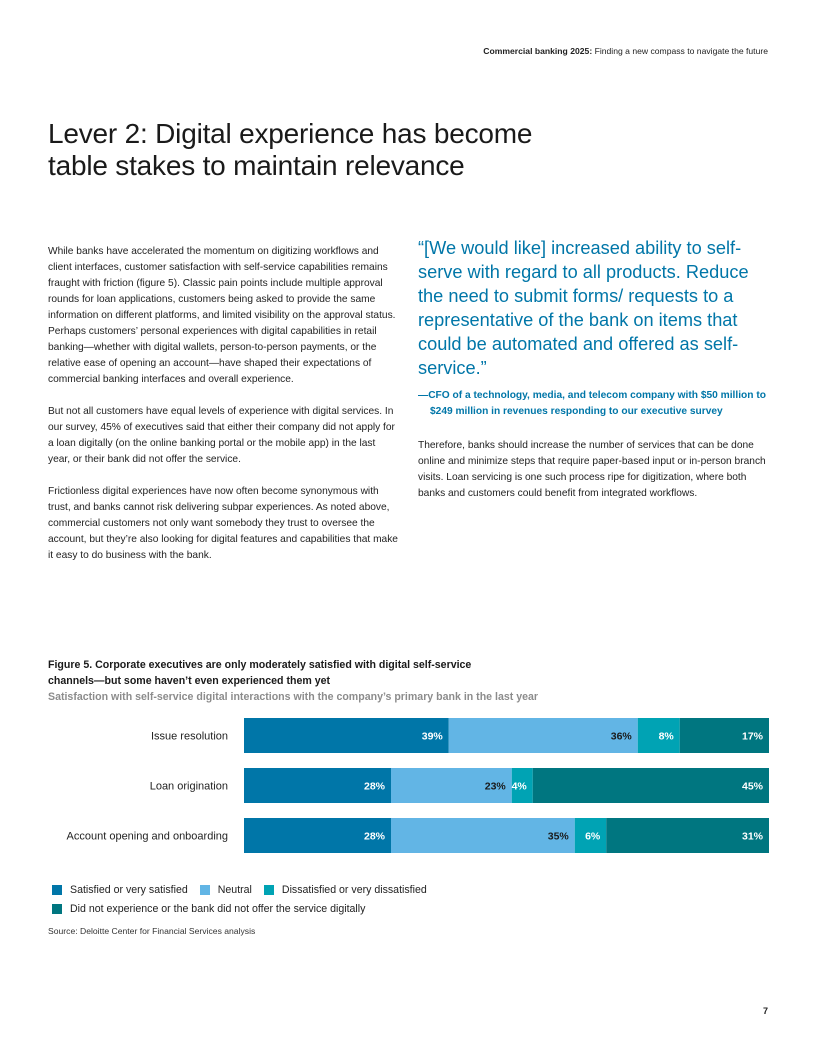 This screenshot has height=1056, width=816. I want to click on bar-loan-origination-satisfied, so click(317, 785).